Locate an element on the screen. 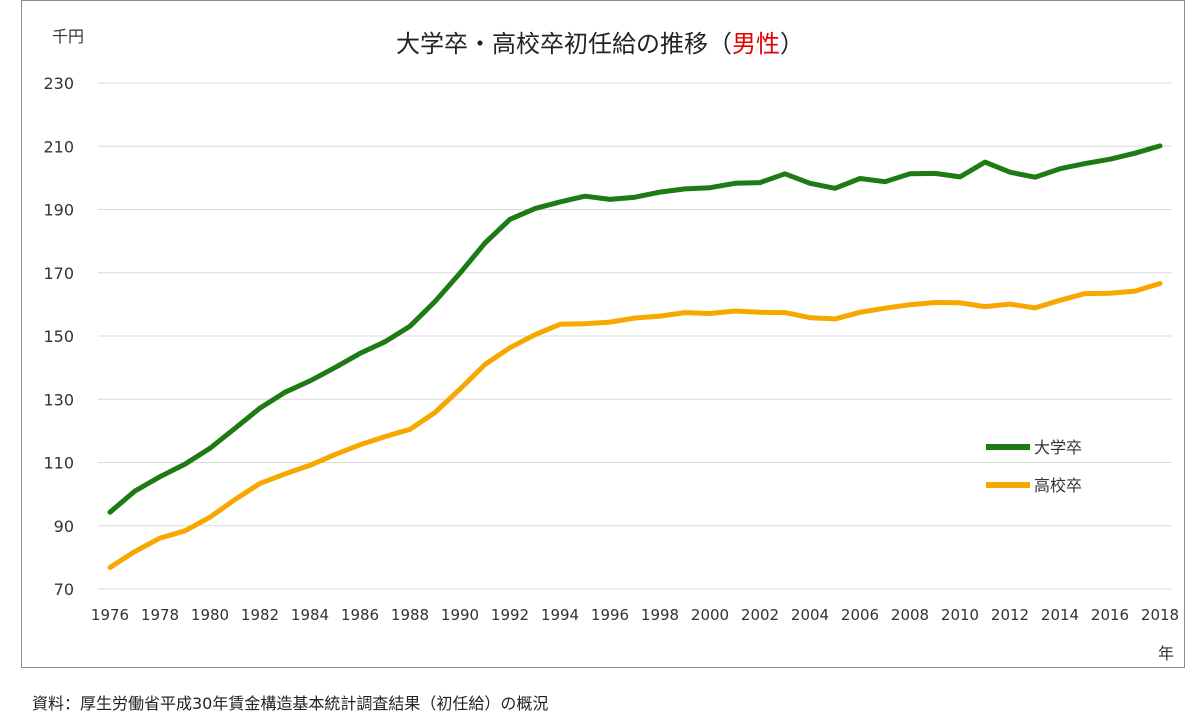 The image size is (1200, 722). y-tick-label: 70 is located at coordinates (64, 589).